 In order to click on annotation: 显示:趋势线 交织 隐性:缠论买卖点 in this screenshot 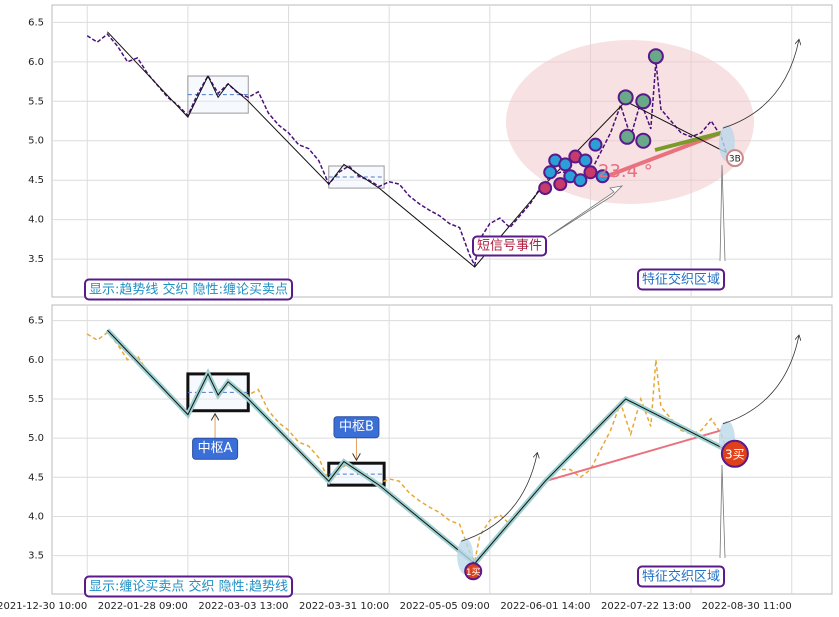, I will do `click(189, 289)`.